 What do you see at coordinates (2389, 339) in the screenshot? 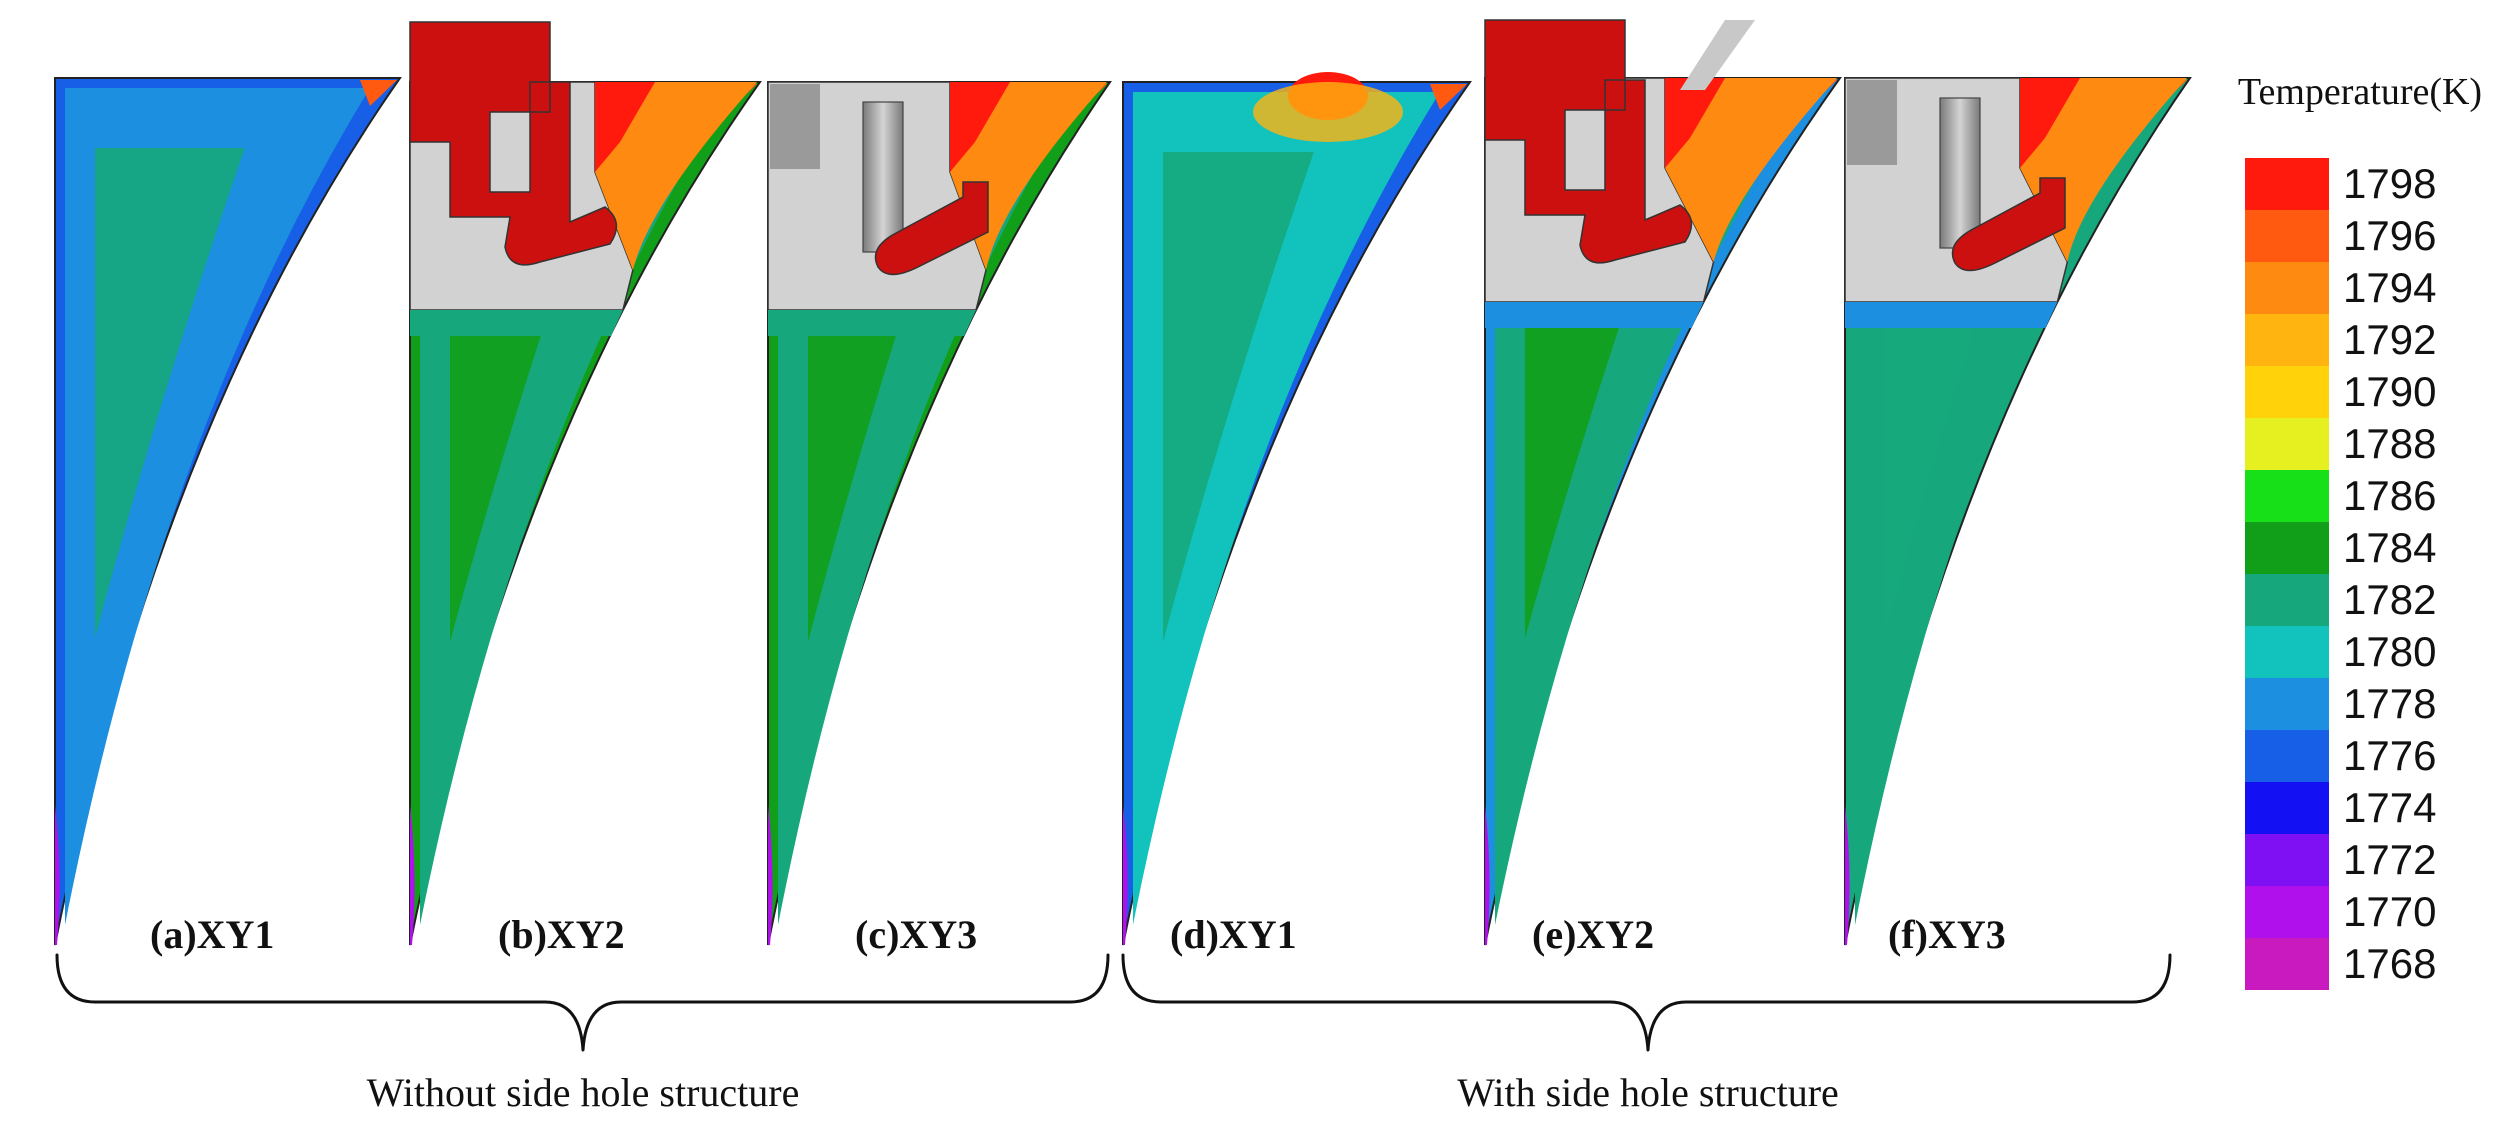
I see `colorbar-tick-label: 1792` at bounding box center [2389, 339].